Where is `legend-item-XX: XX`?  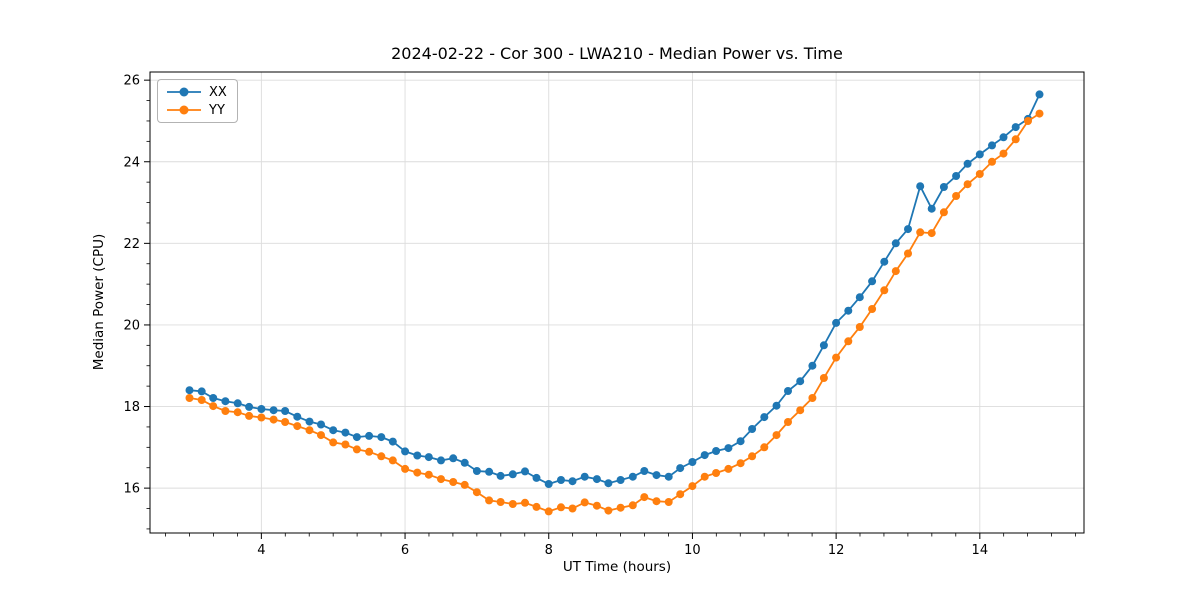
legend-item-XX: XX is located at coordinates (196, 92).